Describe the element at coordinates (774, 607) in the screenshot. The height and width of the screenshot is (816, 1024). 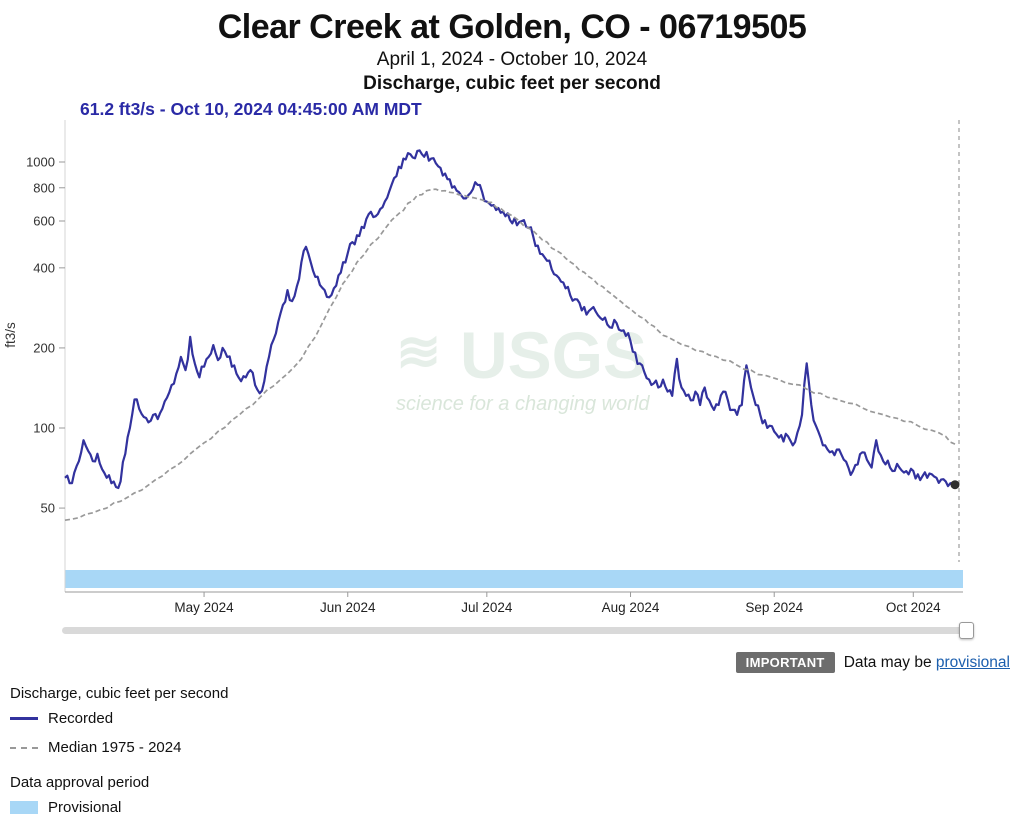
I see `svg-text: Sep 2024` at that location.